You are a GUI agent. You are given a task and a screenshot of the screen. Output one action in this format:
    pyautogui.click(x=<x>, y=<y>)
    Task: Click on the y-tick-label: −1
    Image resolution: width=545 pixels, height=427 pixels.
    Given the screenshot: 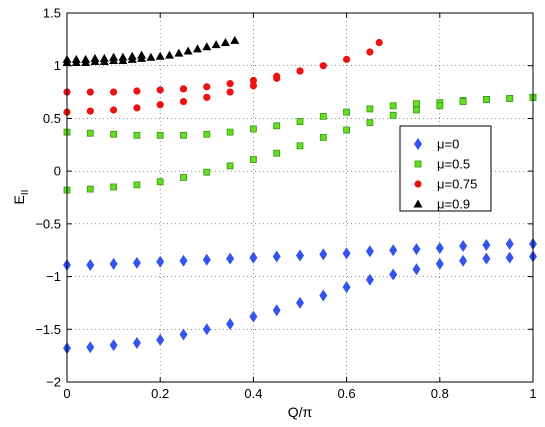 What is the action you would take?
    pyautogui.click(x=53, y=276)
    